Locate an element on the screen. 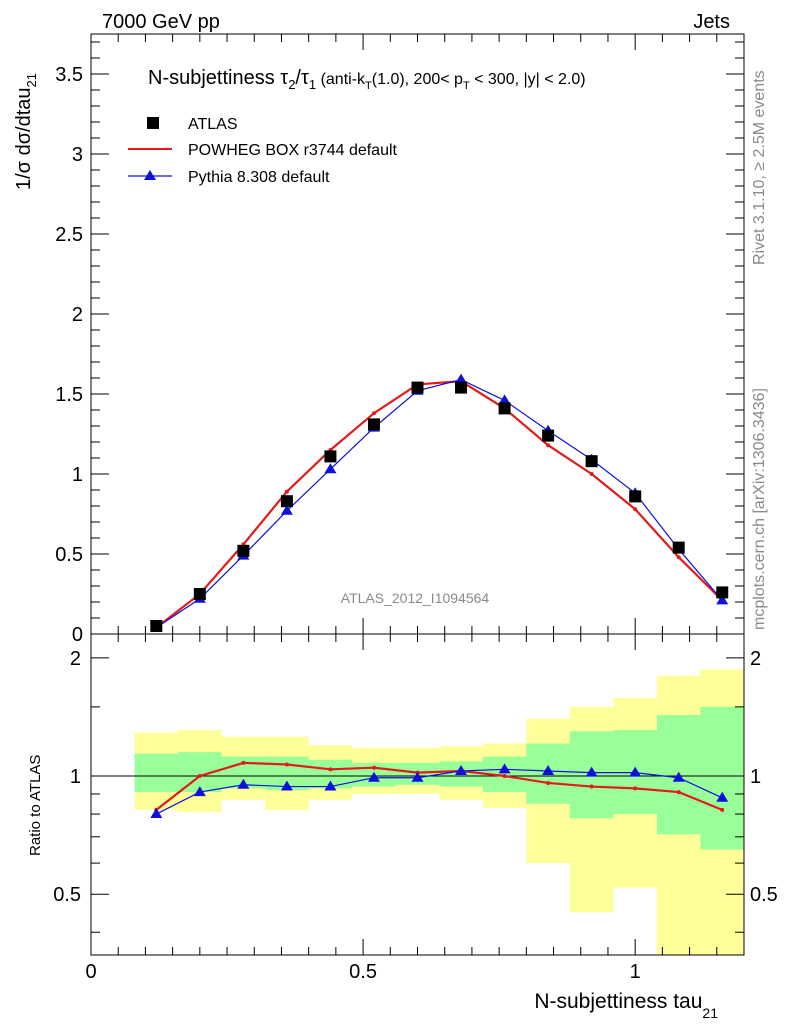 This screenshot has width=786, height=1024. legend-label-pythia: Pythia 8.308 default is located at coordinates (259, 177).